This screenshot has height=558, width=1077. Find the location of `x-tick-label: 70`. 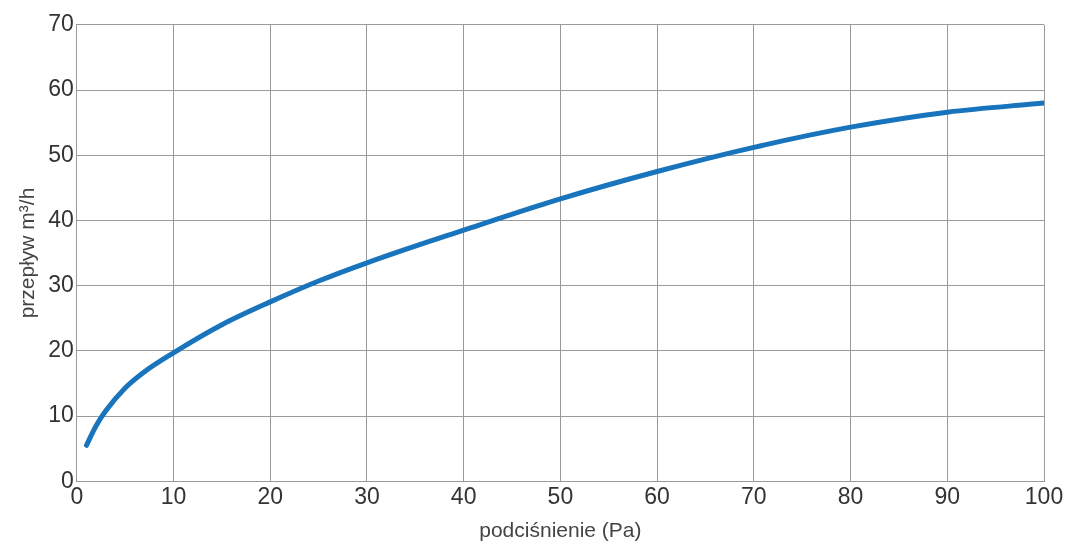

x-tick-label: 70 is located at coordinates (754, 496).